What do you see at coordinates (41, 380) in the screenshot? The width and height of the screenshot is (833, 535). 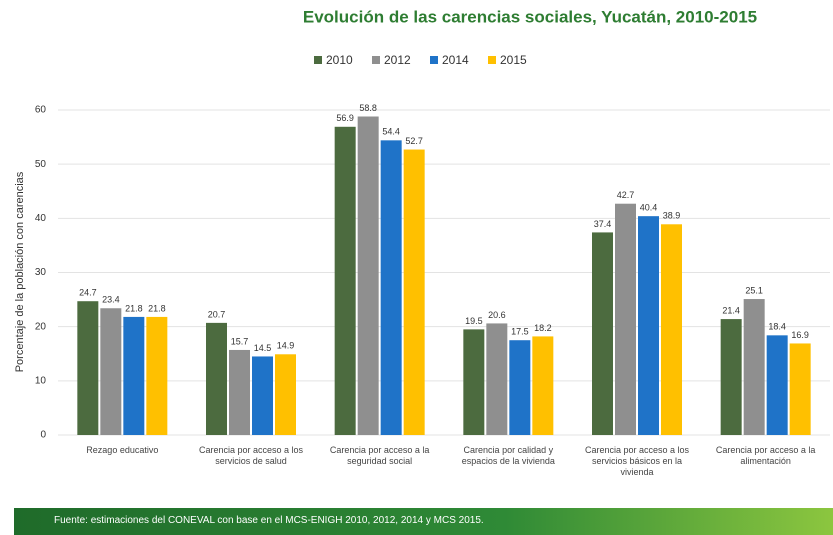 I see `y-tick-label: 10` at bounding box center [41, 380].